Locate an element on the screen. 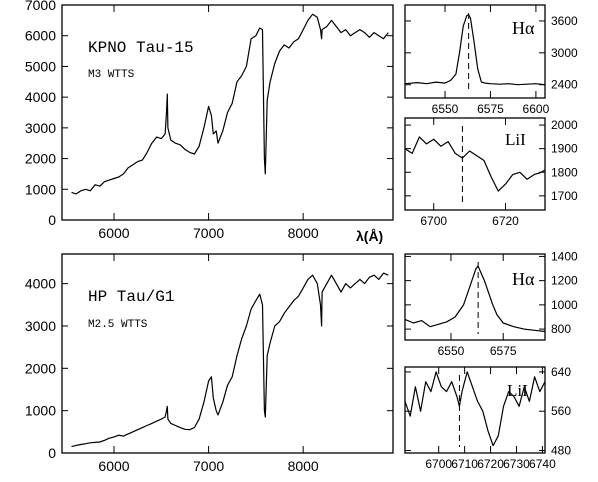 Image resolution: width=598 pixels, height=482 pixels. star-name: KPNO Tau-15 is located at coordinates (141, 48).